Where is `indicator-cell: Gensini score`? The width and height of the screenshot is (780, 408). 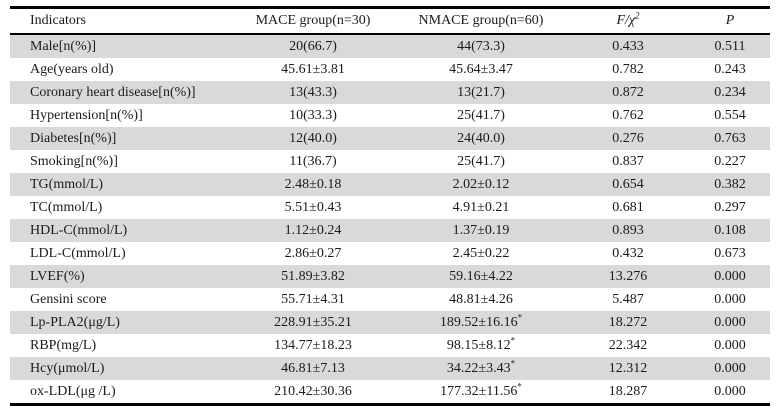
indicator-cell: Gensini score is located at coordinates (120, 299).